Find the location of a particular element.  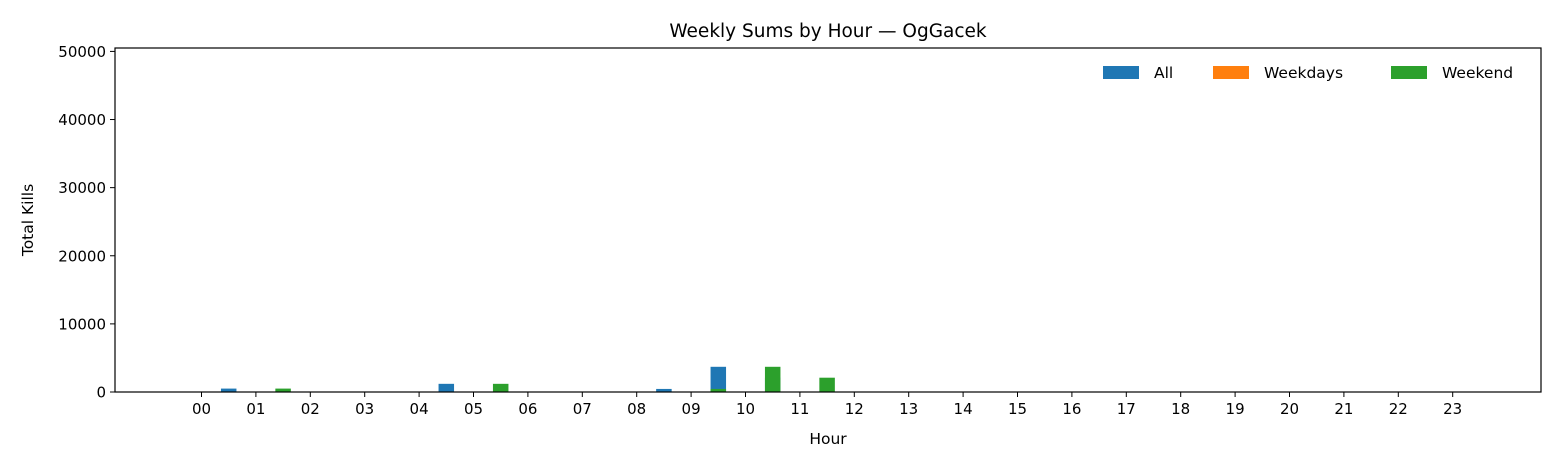

x-tick-label: 01 is located at coordinates (255, 409).